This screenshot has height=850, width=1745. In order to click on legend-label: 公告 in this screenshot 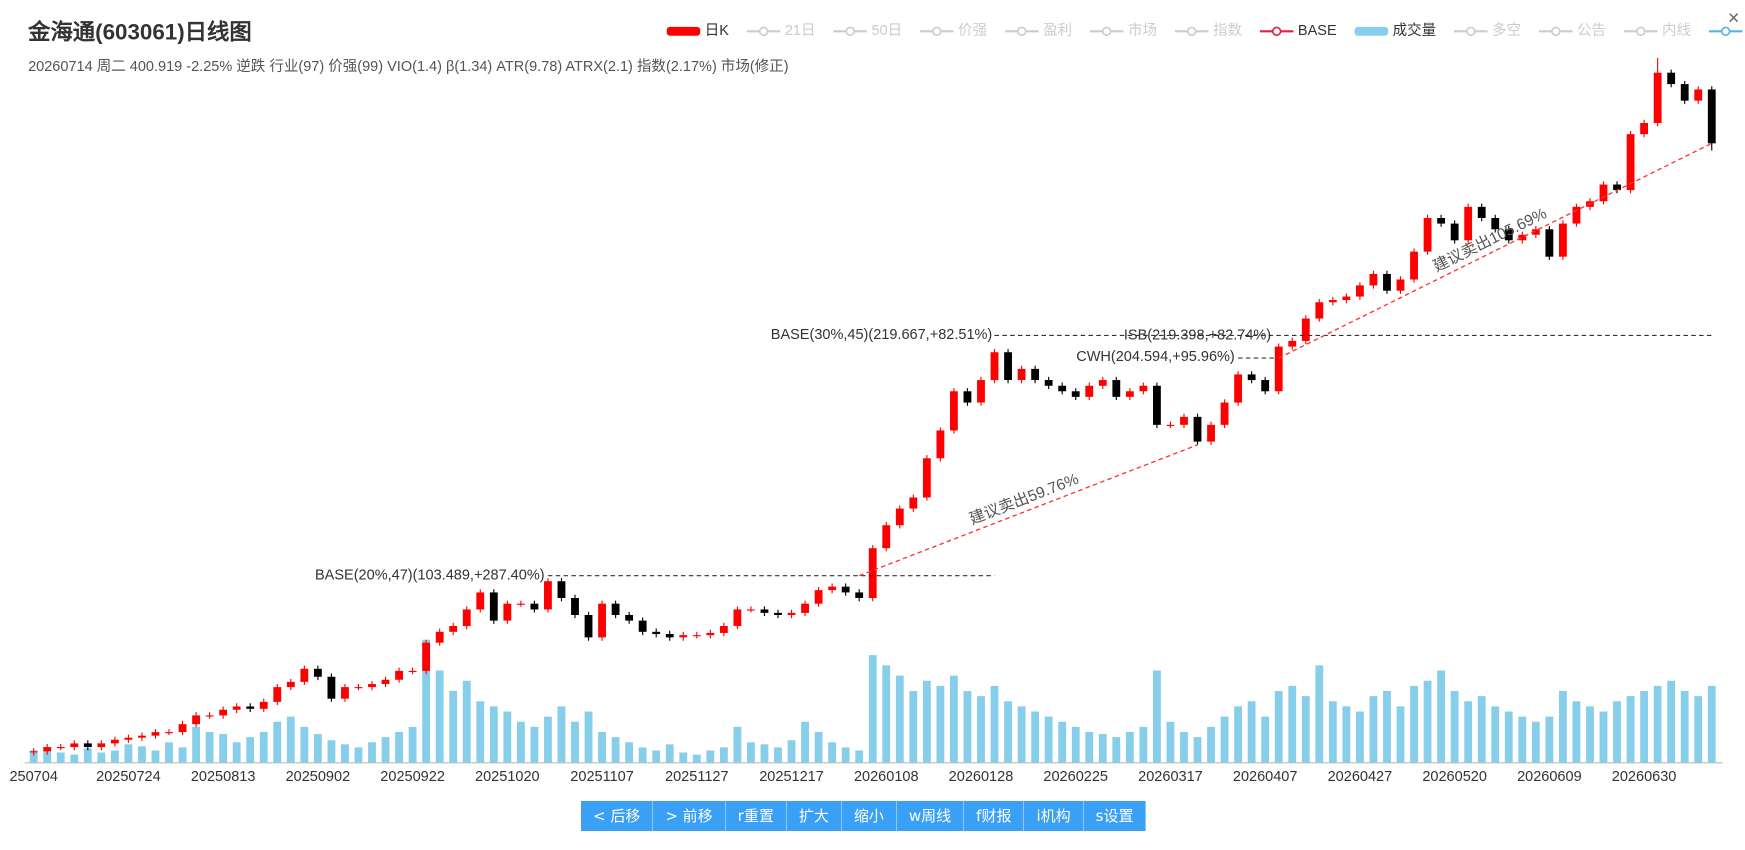, I will do `click(1591, 30)`.